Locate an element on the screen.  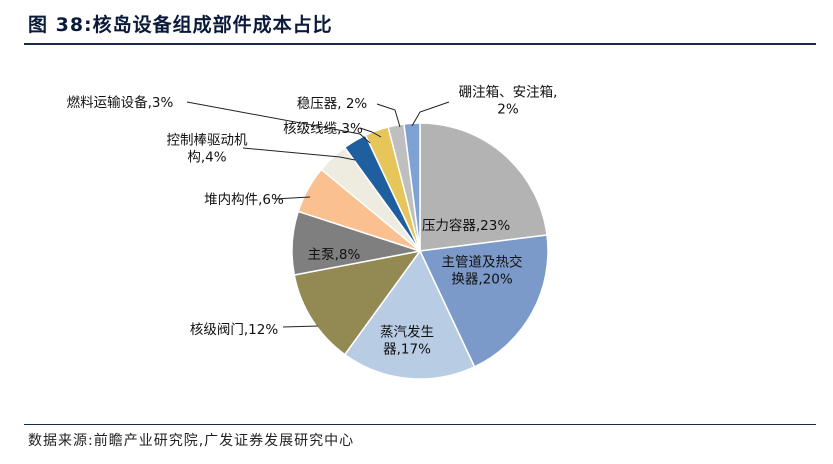
figure-title: 图 38:核岛设备组成部件成本占比 is located at coordinates (180, 25).